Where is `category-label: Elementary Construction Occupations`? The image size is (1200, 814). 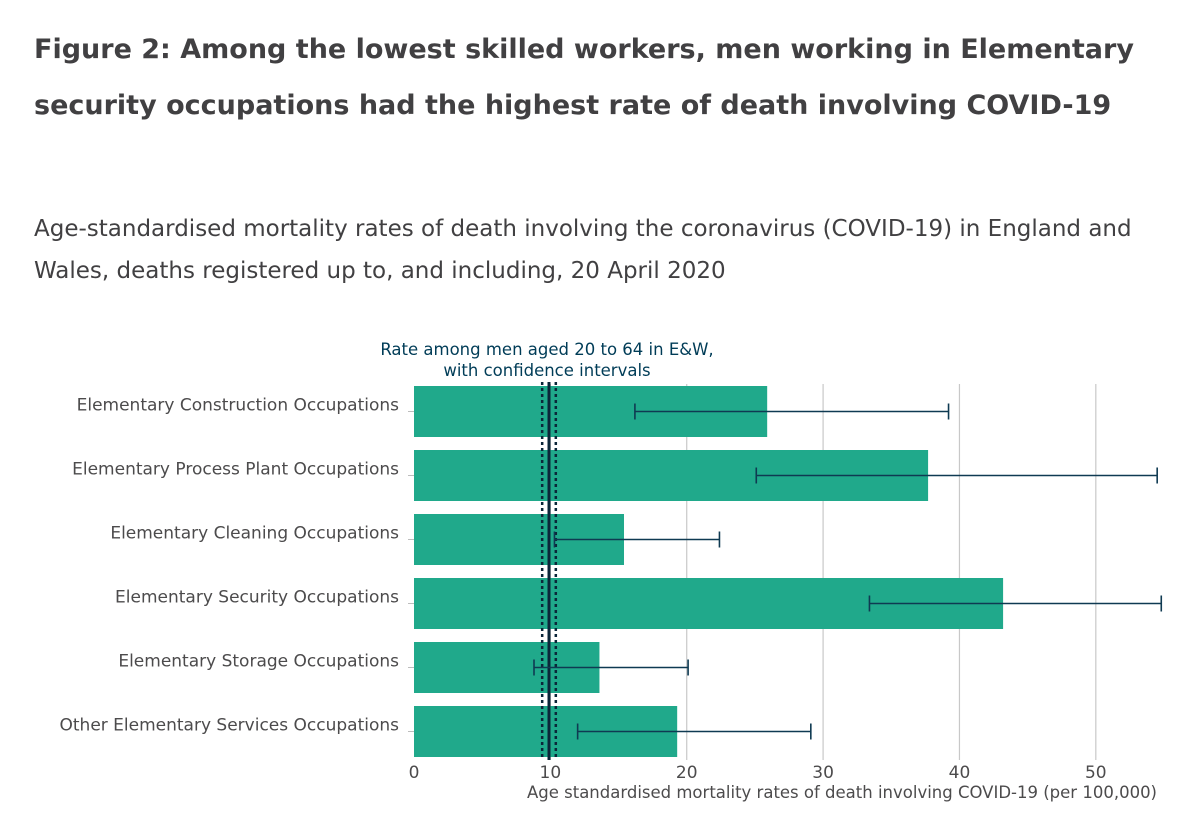 category-label: Elementary Construction Occupations is located at coordinates (238, 406).